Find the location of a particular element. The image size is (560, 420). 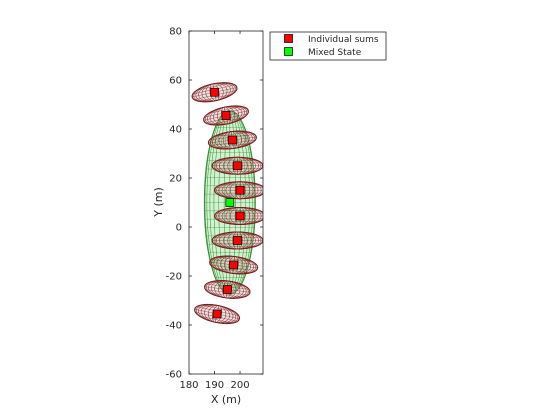

y-axis-label: Y (m) is located at coordinates (158, 202).